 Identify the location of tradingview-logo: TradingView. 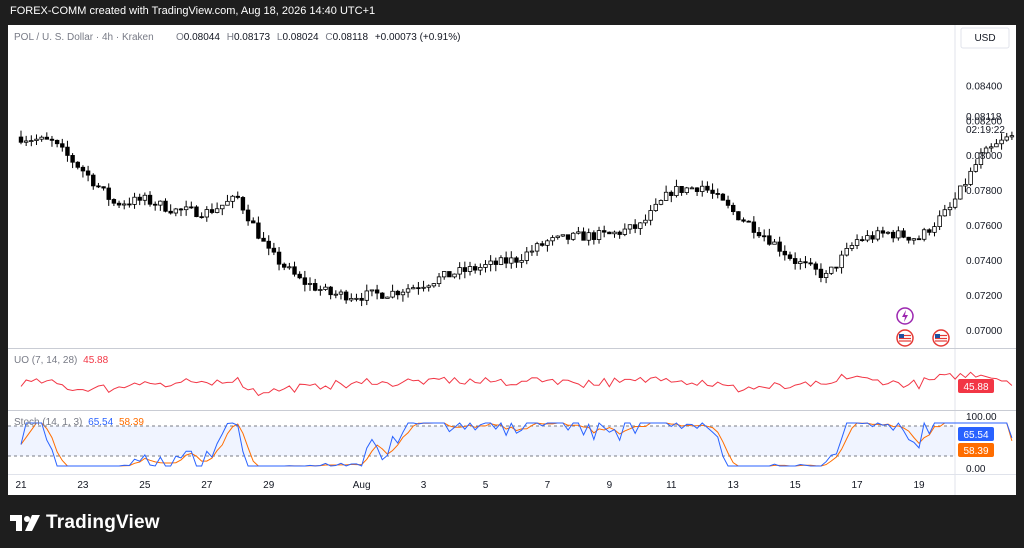
(85, 523).